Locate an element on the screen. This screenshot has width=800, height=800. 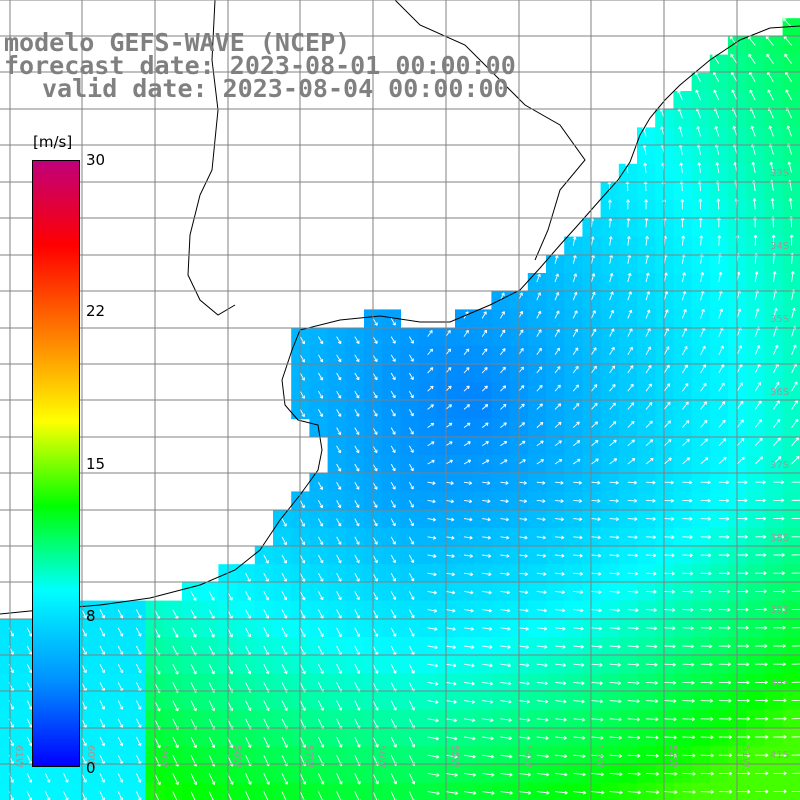
colorbar is located at coordinates (56, 463).